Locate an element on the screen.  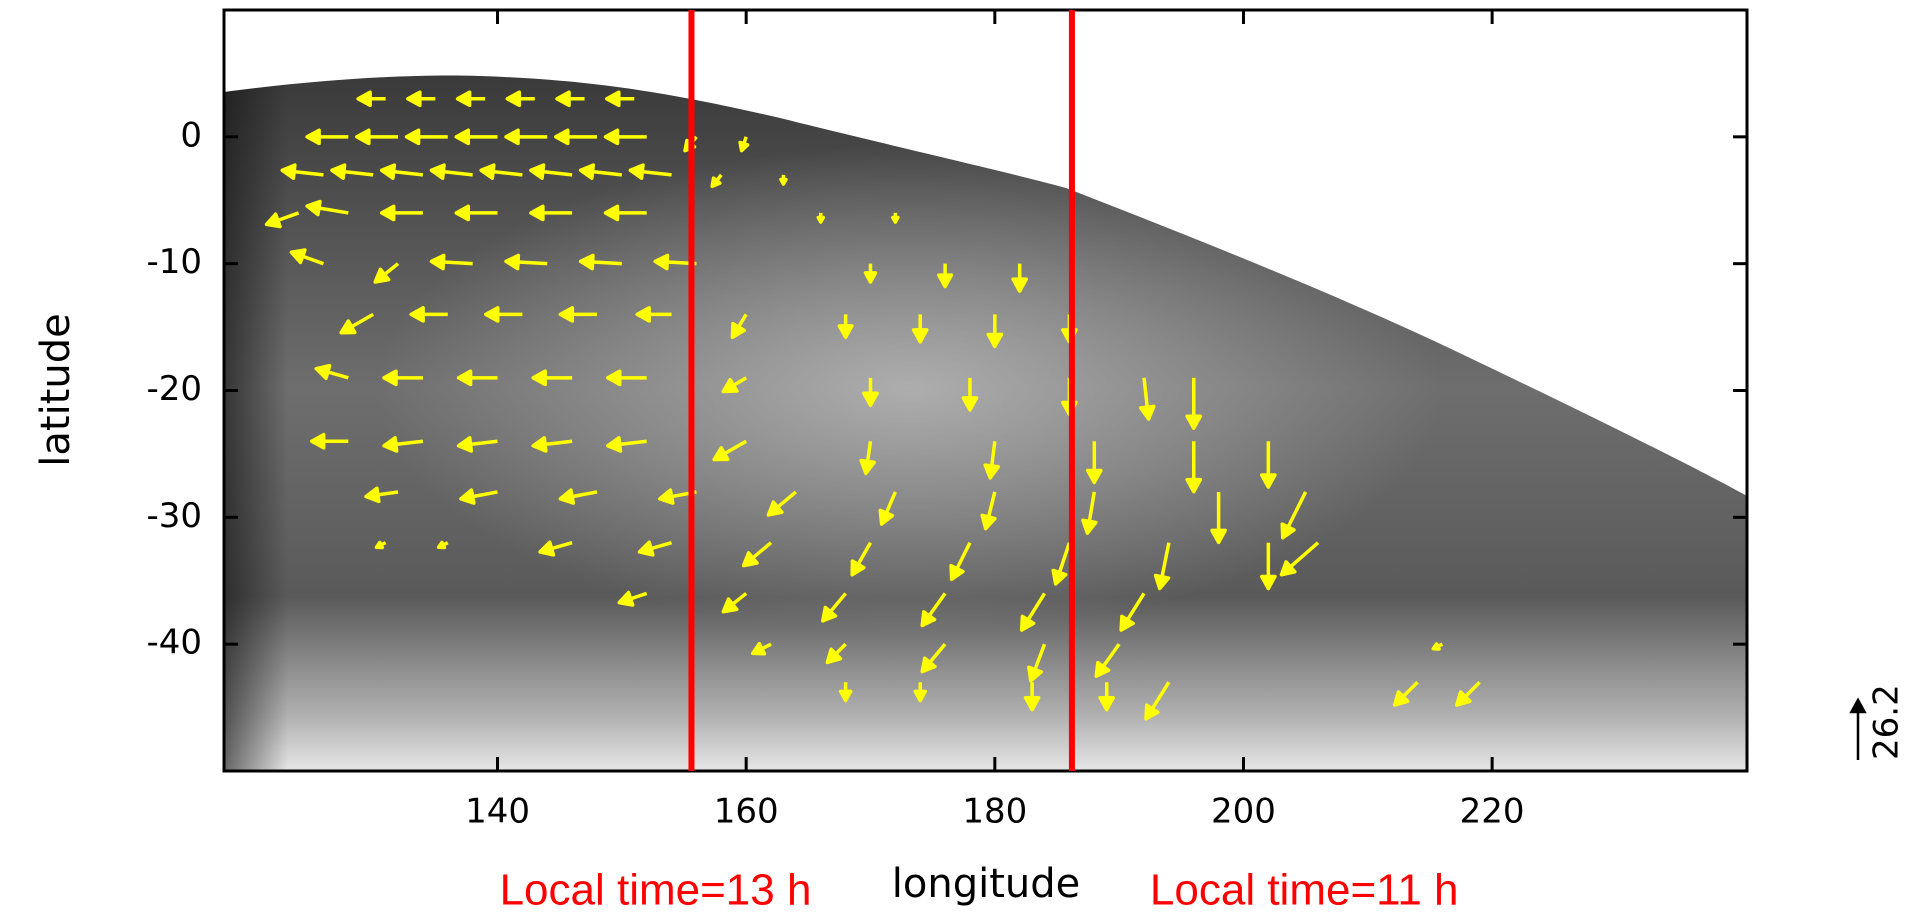
local-time-label: Local time=13 h is located at coordinates (656, 890).